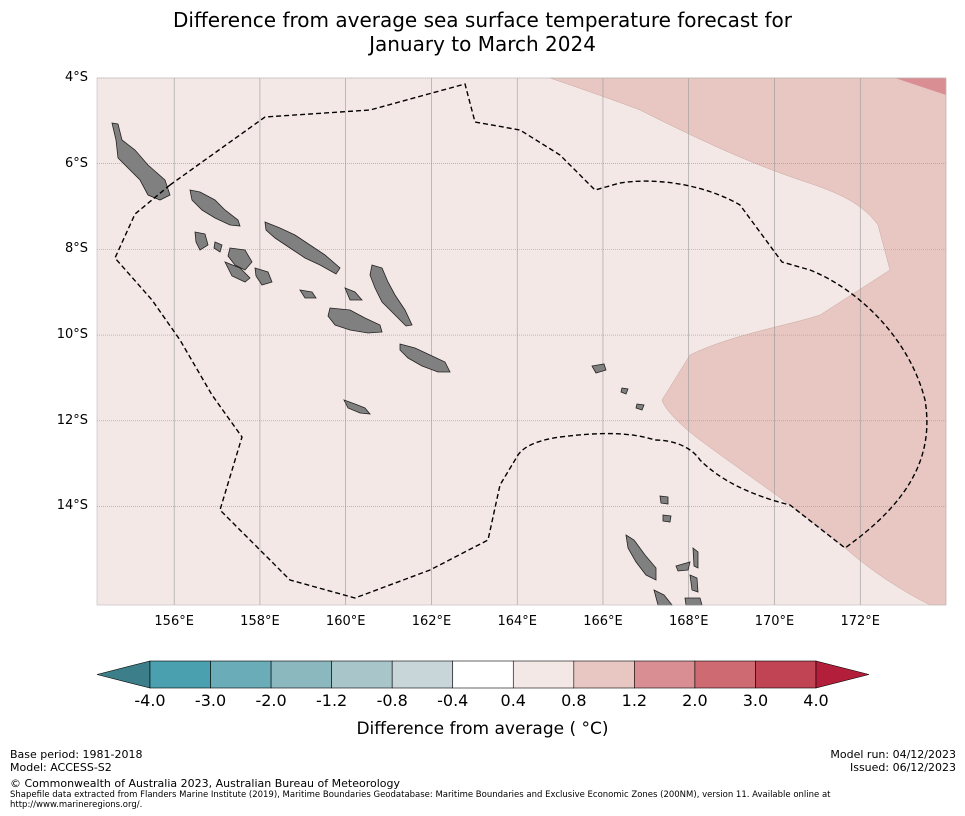  What do you see at coordinates (482, 729) in the screenshot?
I see `colorbar-title: Difference from average ( °C)` at bounding box center [482, 729].